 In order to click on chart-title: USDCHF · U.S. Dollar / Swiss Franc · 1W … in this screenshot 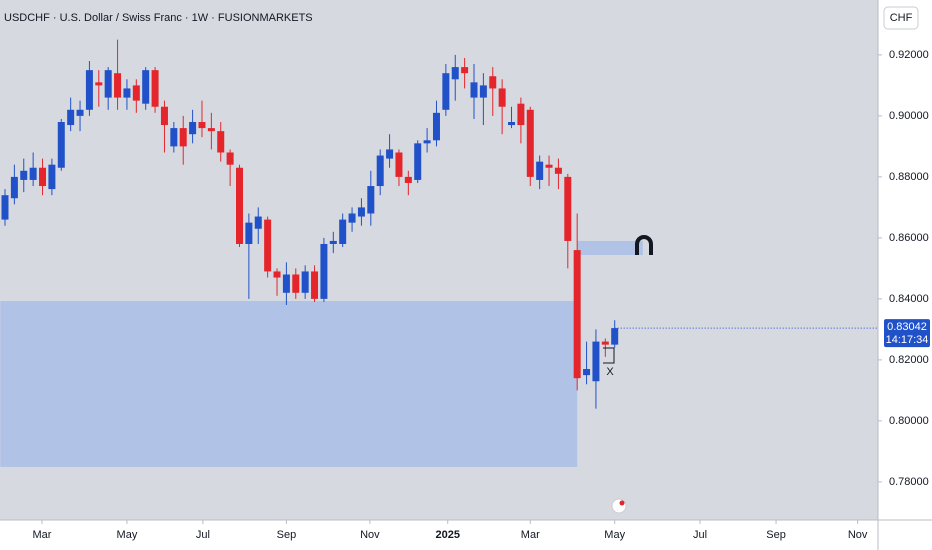, I will do `click(158, 18)`.